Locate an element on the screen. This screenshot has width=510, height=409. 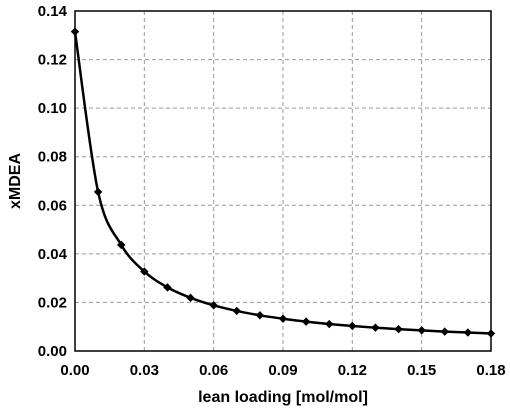
x-tick-label: 0.18 is located at coordinates (490, 370).